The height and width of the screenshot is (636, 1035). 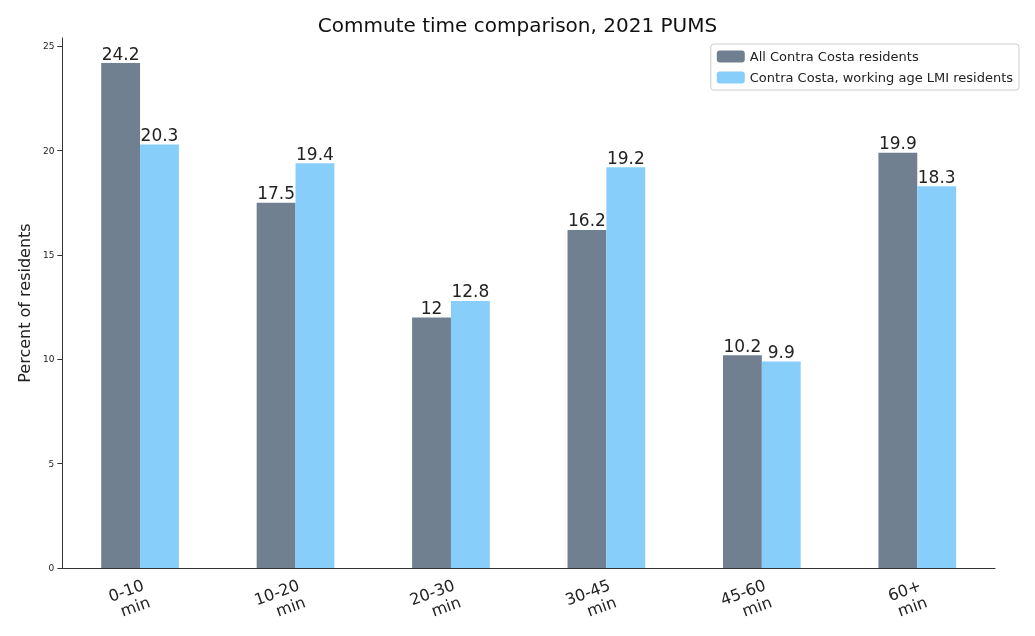 I want to click on data-label: 16.2, so click(x=587, y=220).